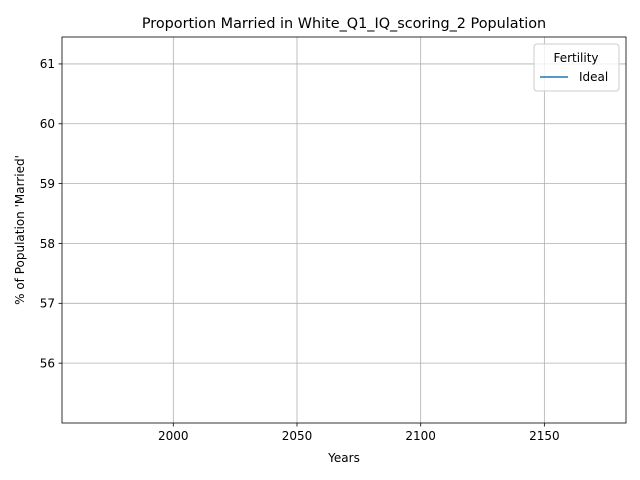 This screenshot has width=640, height=480. I want to click on y-tick-label: 59, so click(47, 184).